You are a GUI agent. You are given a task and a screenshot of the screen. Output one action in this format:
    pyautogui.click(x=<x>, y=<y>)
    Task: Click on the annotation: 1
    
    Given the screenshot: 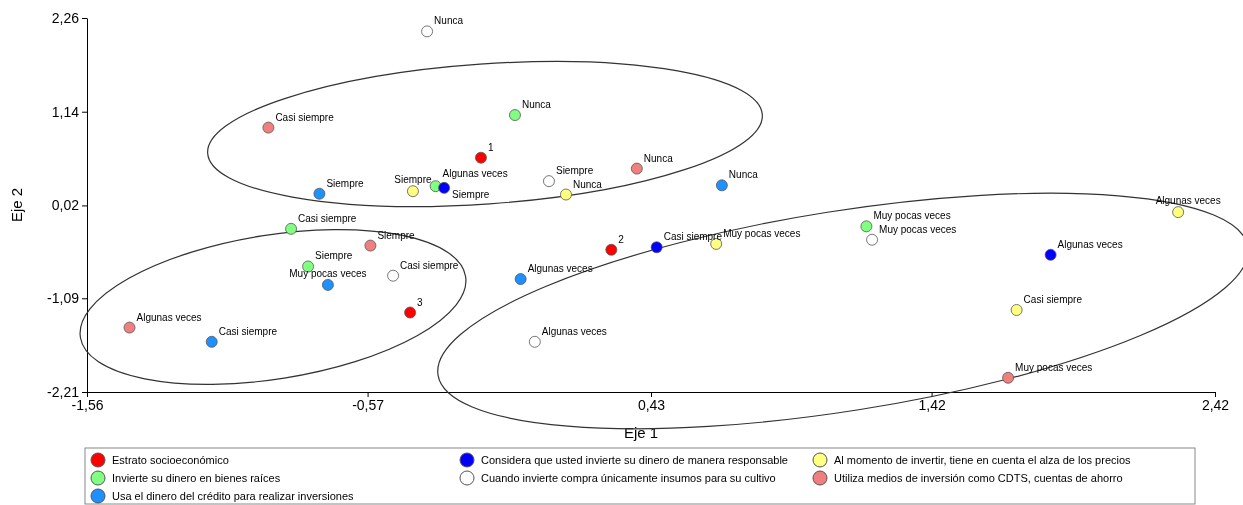 What is the action you would take?
    pyautogui.click(x=490, y=147)
    